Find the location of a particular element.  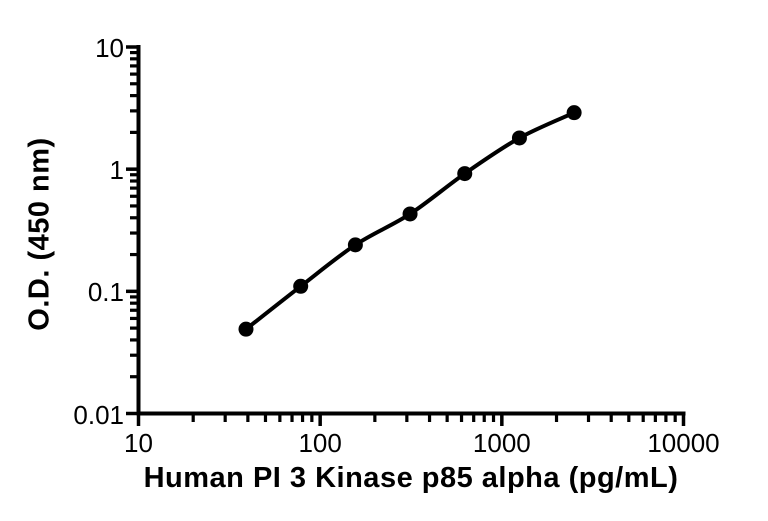

x-axis-title: Human PI 3 Kinase p85 alpha (pg/mL) is located at coordinates (411, 478).